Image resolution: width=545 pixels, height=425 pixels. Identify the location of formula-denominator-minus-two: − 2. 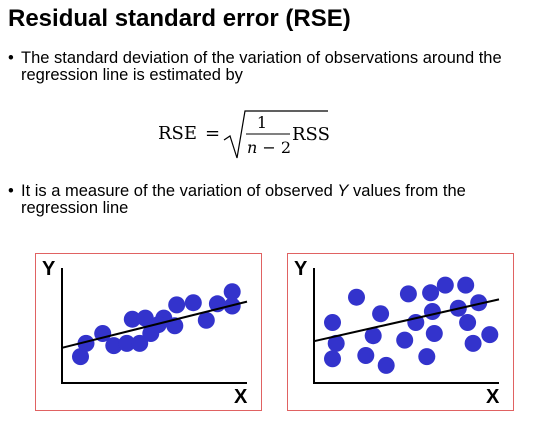
(274, 147).